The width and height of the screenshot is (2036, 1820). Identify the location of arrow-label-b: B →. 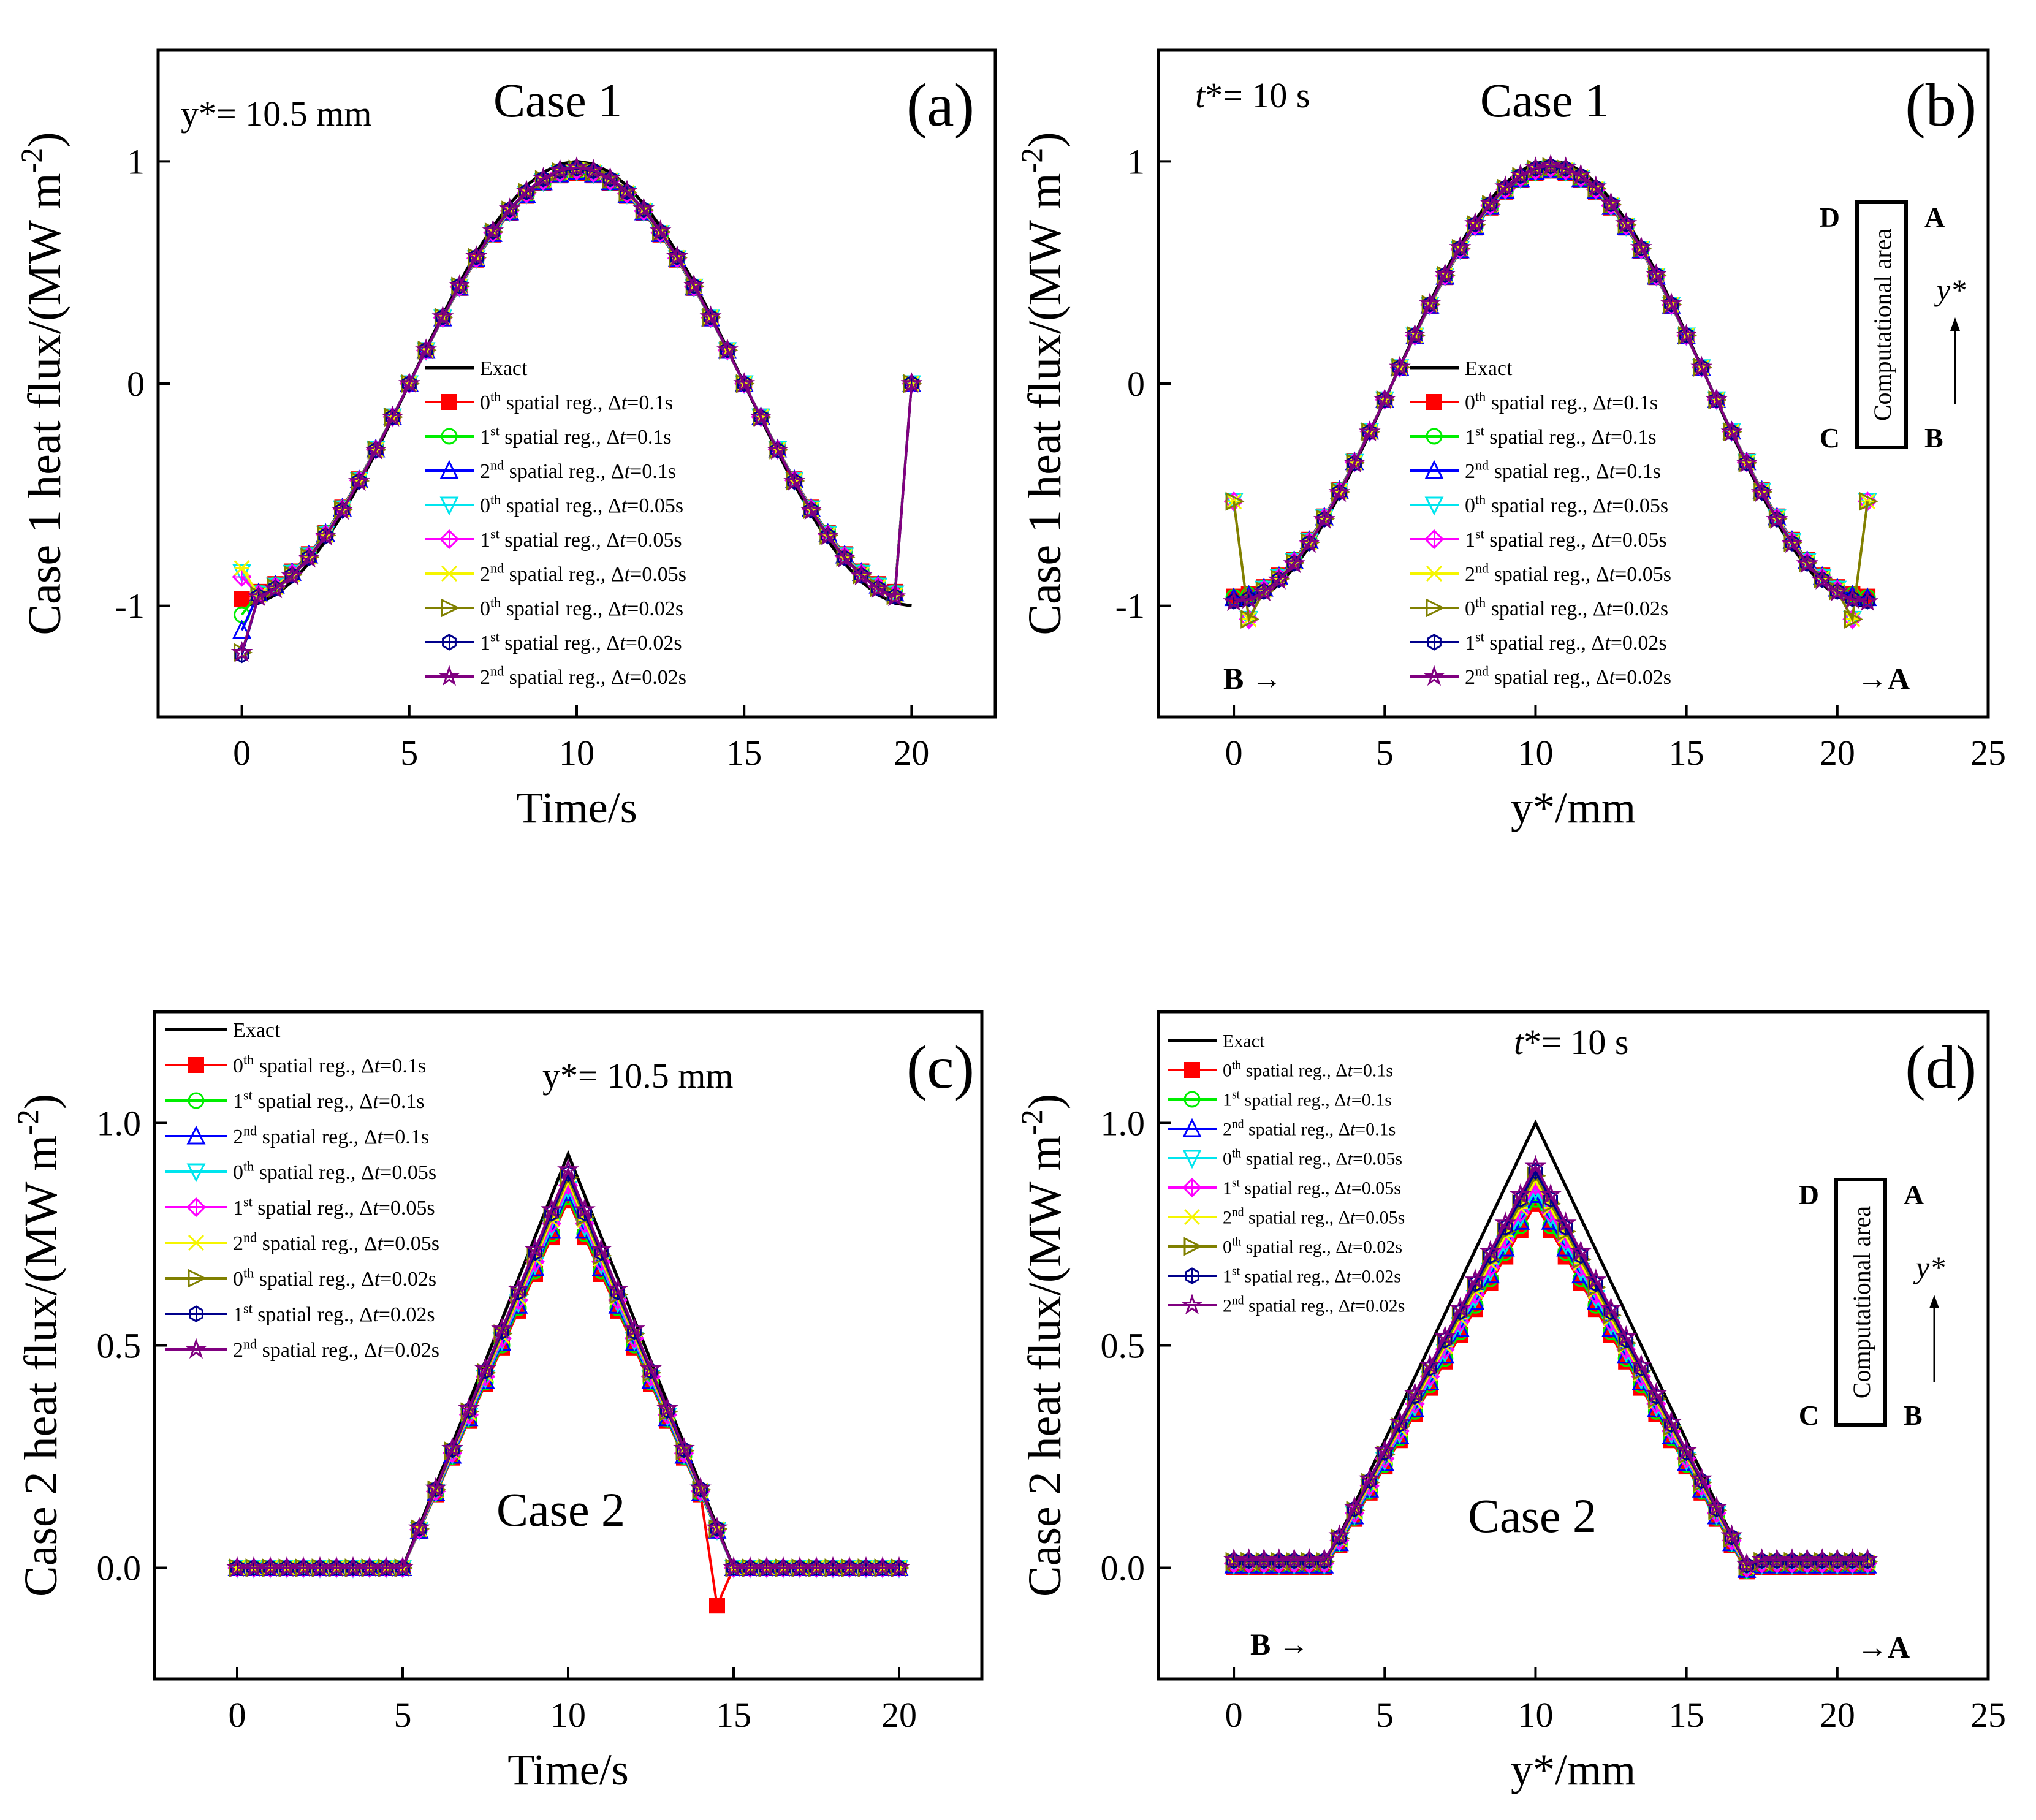
(1252, 678).